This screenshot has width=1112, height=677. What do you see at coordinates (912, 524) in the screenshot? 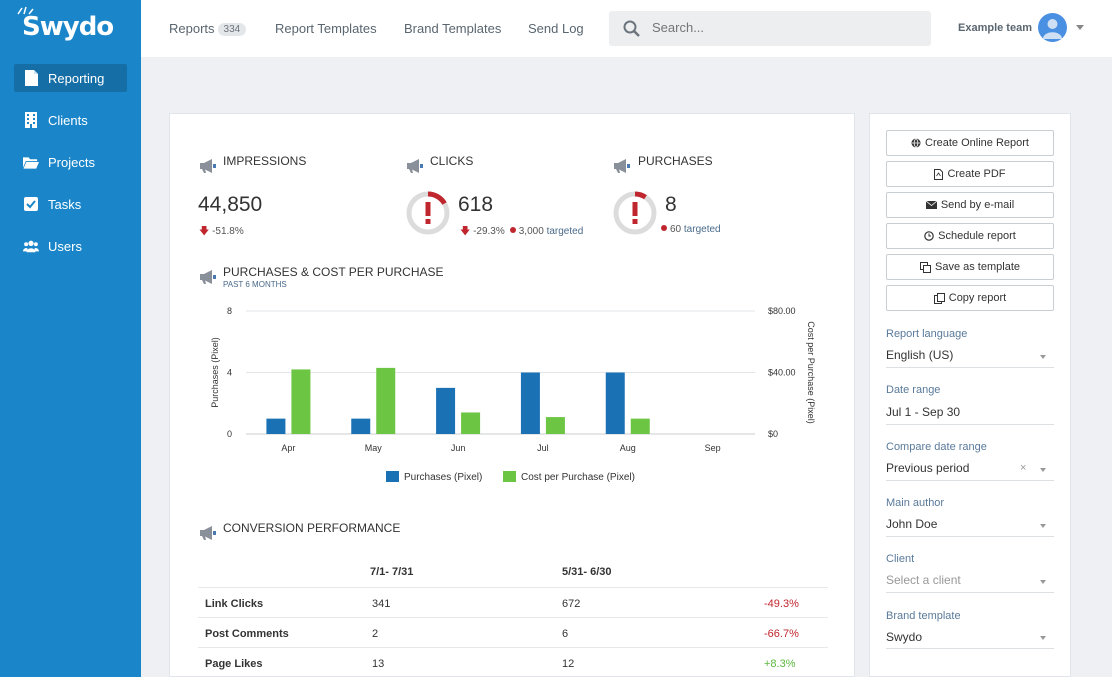
I see `main-author-select: John Doe` at bounding box center [912, 524].